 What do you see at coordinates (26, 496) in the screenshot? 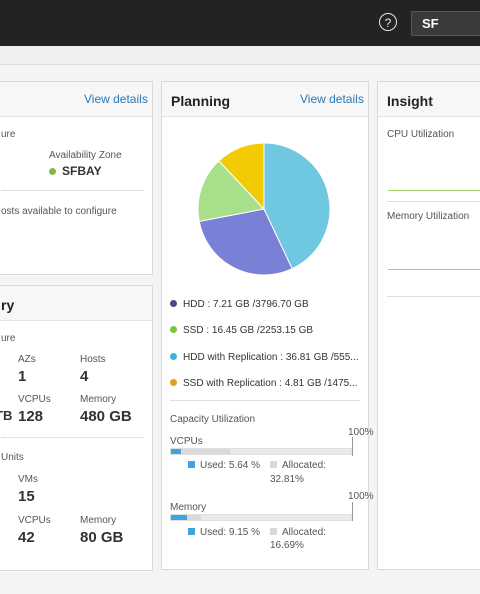
I see `vms-value: 15` at bounding box center [26, 496].